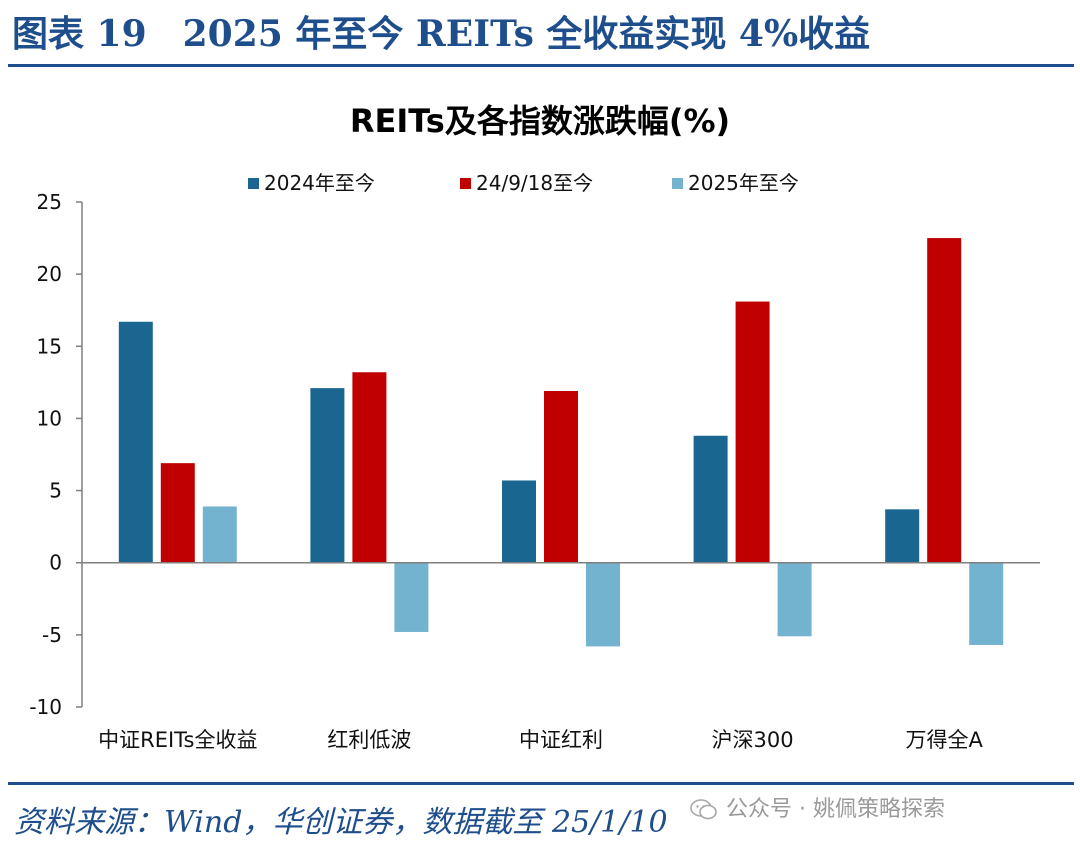 The height and width of the screenshot is (854, 1080). What do you see at coordinates (49, 274) in the screenshot?
I see `y-tick-label: 20` at bounding box center [49, 274].